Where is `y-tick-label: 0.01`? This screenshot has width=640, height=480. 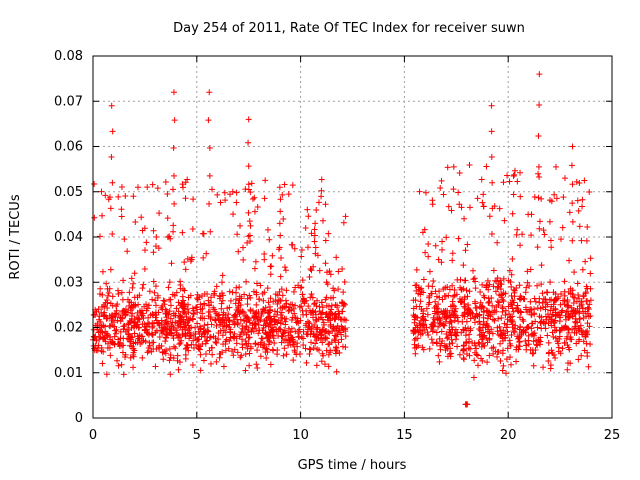
y-tick-label: 0.01 is located at coordinates (68, 373).